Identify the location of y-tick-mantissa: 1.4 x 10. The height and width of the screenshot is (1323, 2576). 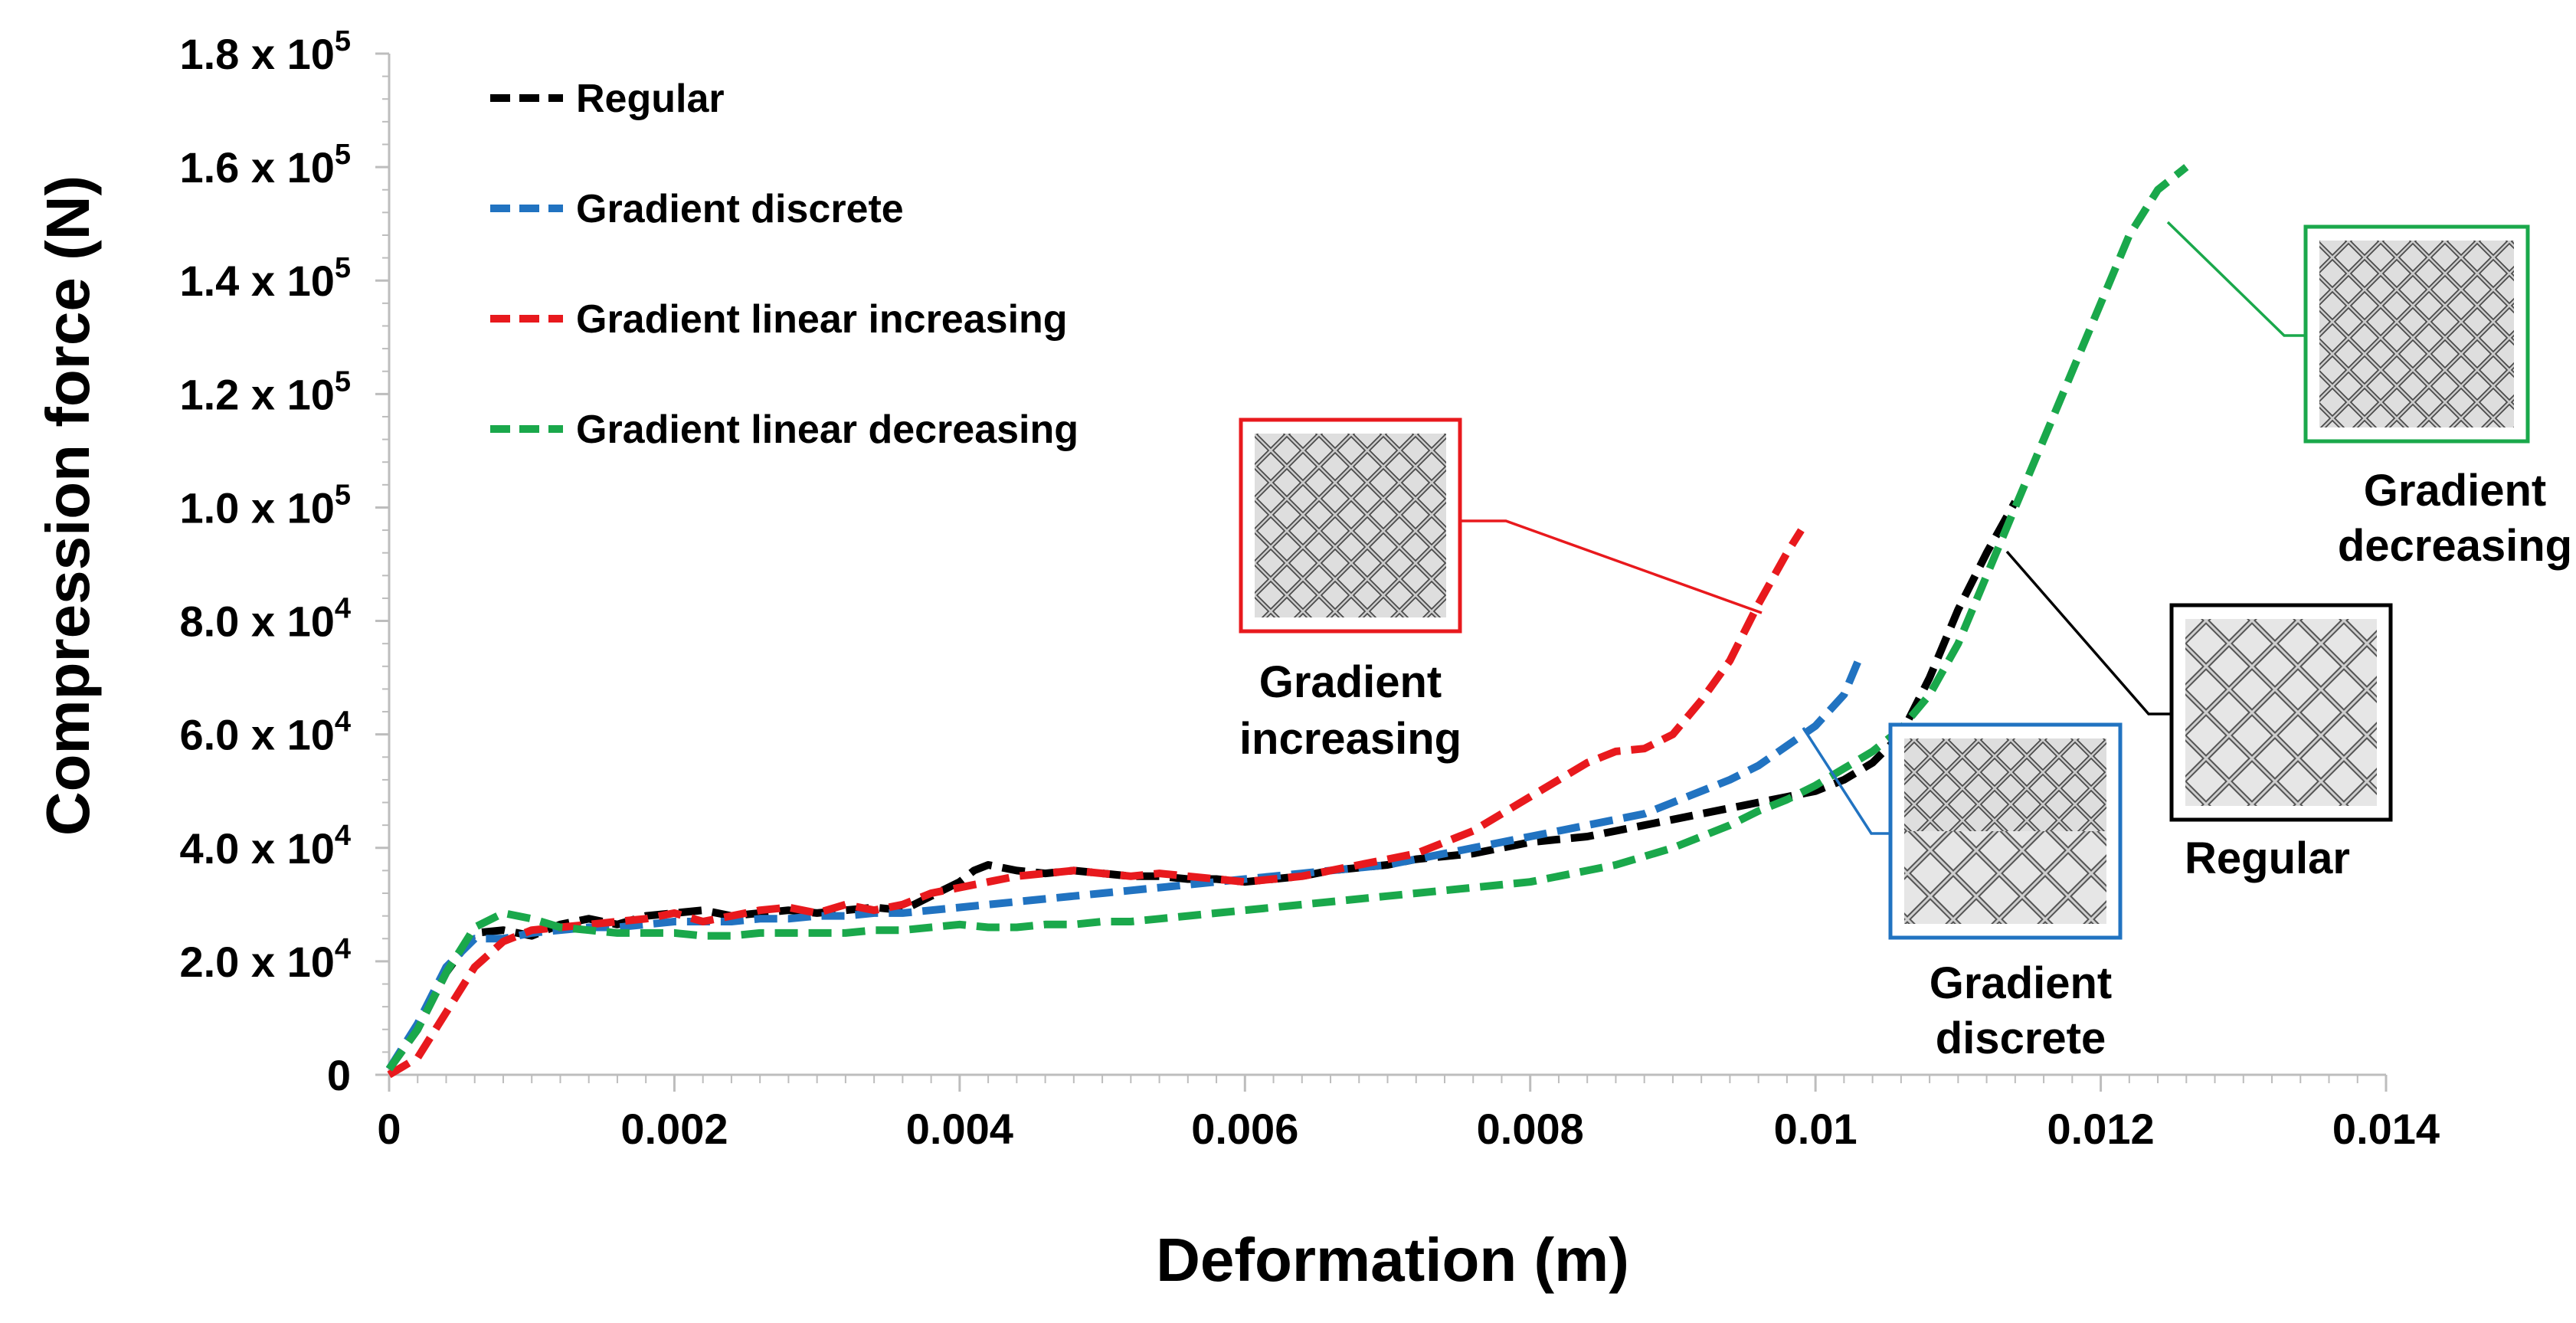
(256, 281).